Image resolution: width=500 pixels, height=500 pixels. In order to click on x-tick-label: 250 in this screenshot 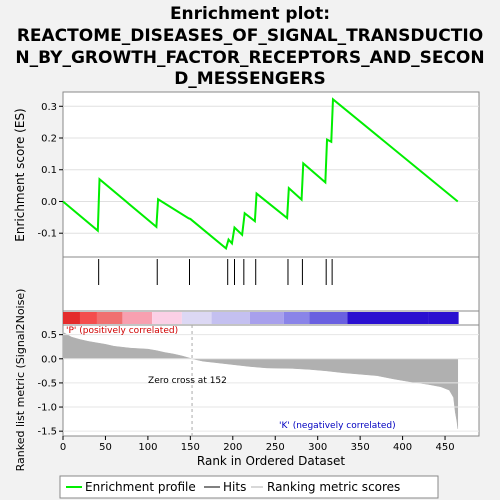, I will do `click(275, 447)`.